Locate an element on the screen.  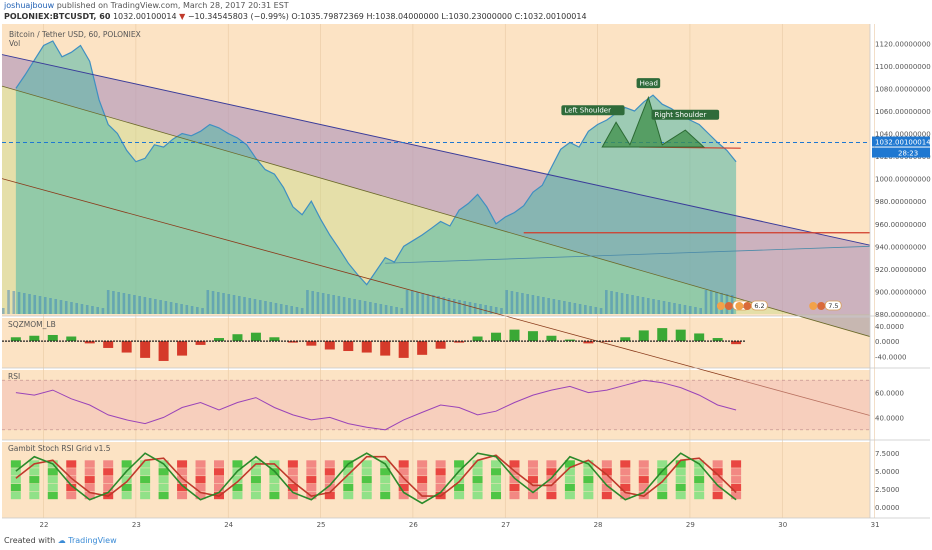
created-with-text: Created with is located at coordinates (30, 540).